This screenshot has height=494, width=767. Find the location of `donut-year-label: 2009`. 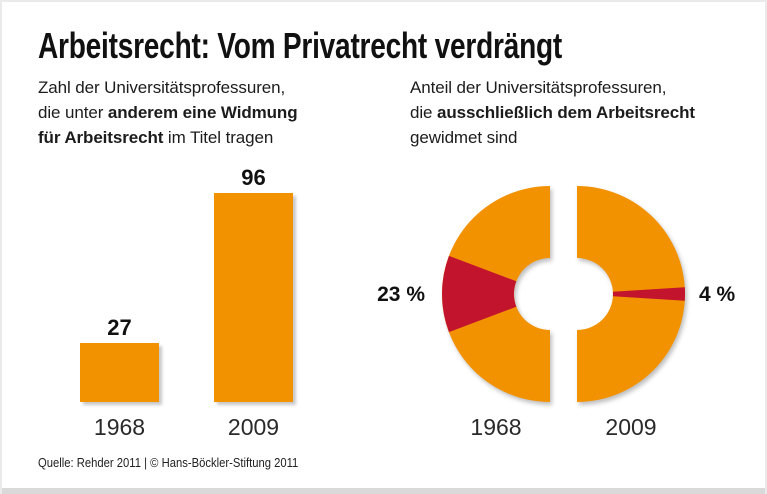

donut-year-label: 2009 is located at coordinates (631, 427).